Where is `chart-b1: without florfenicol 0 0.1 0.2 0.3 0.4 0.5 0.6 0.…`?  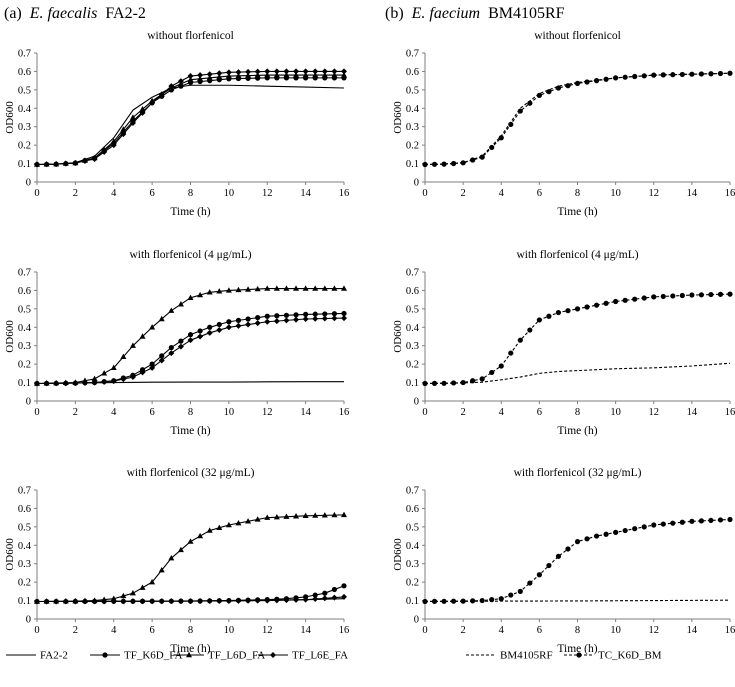
chart-b1: without florfenicol 0 0.1 0.2 0.3 0.4 0.5 0.6 0.… is located at coordinates (563, 124).